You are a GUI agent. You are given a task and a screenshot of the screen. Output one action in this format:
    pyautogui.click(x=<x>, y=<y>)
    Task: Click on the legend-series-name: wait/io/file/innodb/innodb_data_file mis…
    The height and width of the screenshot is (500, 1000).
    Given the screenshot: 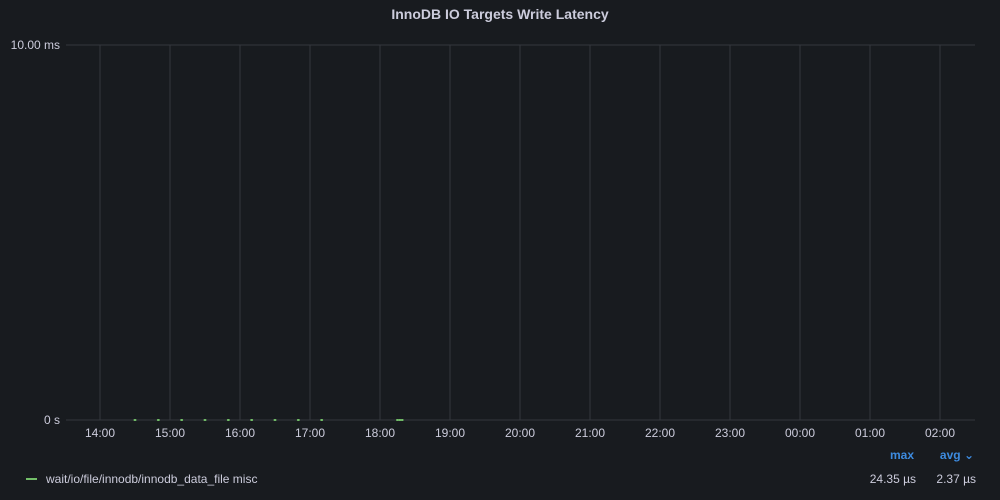 What is the action you would take?
    pyautogui.click(x=152, y=479)
    